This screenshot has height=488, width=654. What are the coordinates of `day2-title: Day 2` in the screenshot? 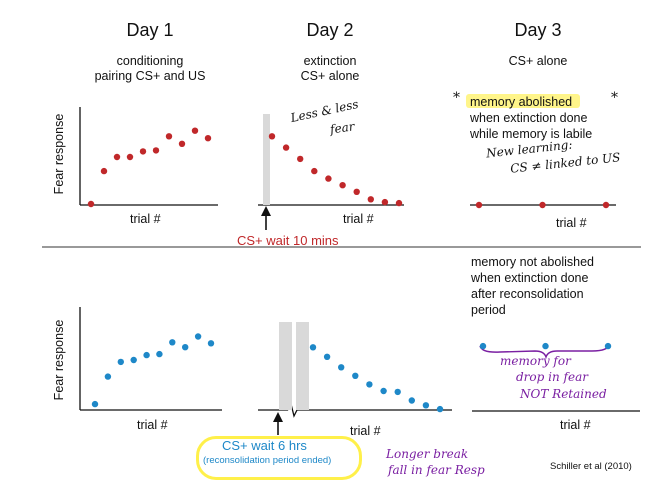 It's located at (330, 30).